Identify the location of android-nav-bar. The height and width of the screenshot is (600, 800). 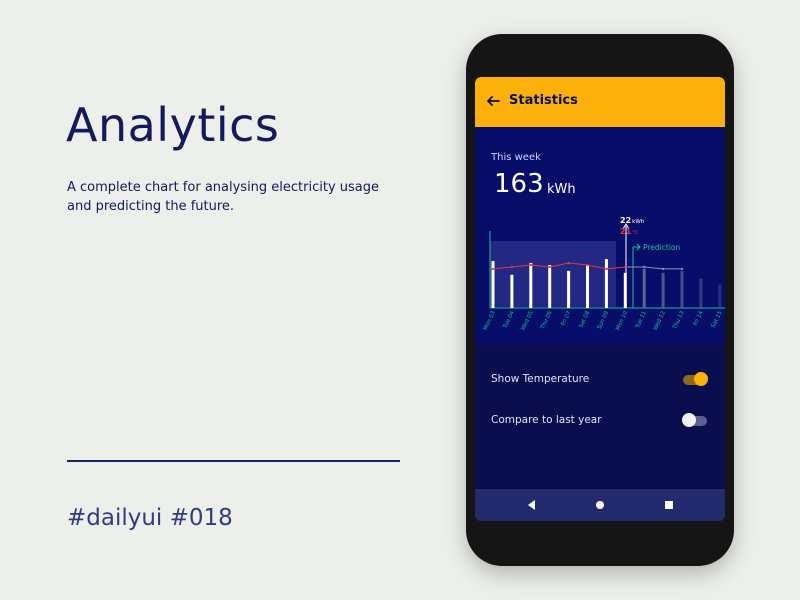
(600, 505).